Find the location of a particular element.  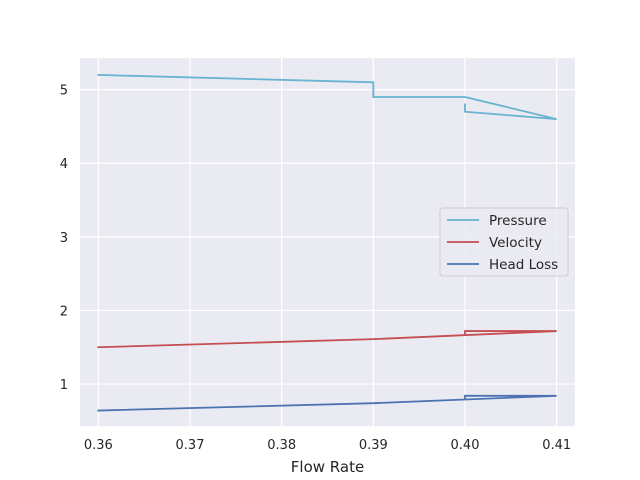

y-tick-label: 3 is located at coordinates (64, 238).